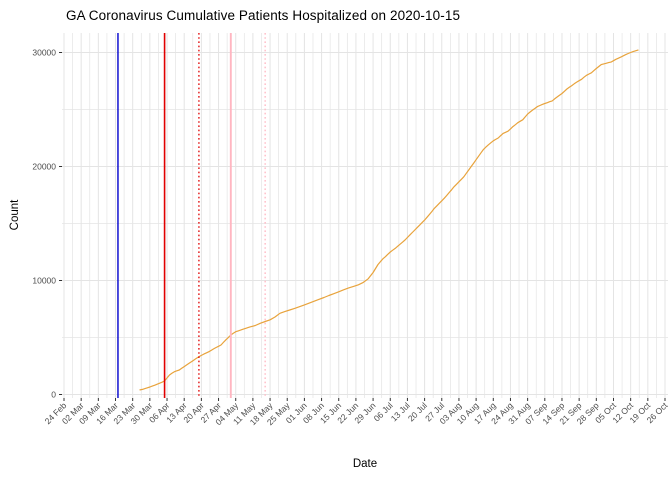 Image resolution: width=672 pixels, height=480 pixels. I want to click on y-tick-label: 30000, so click(44, 53).